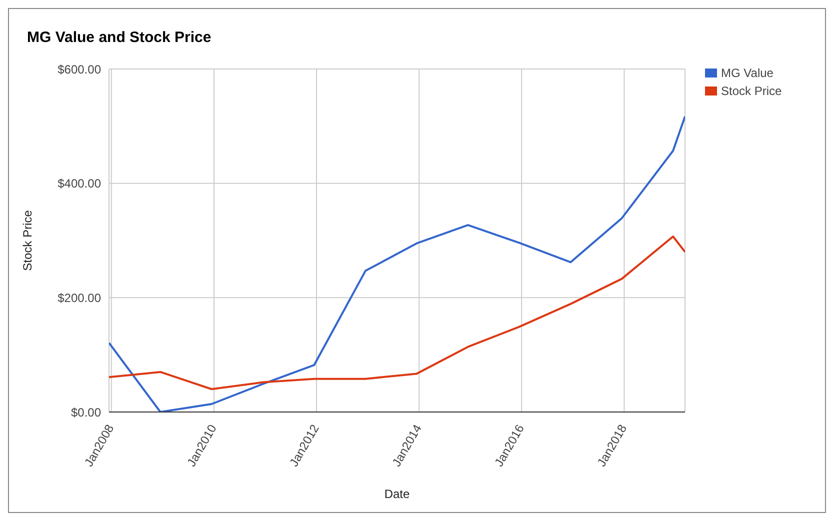 The width and height of the screenshot is (834, 521). What do you see at coordinates (80, 297) in the screenshot?
I see `y-tick-label: $200.00` at bounding box center [80, 297].